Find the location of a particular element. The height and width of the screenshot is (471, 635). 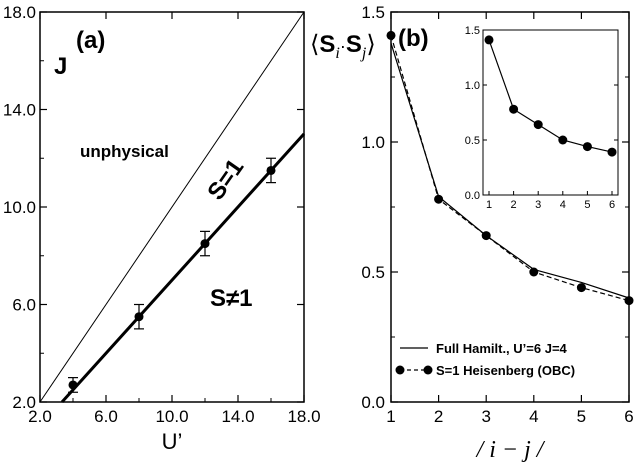

x-tick-label-a: 18.0 is located at coordinates (303, 416).